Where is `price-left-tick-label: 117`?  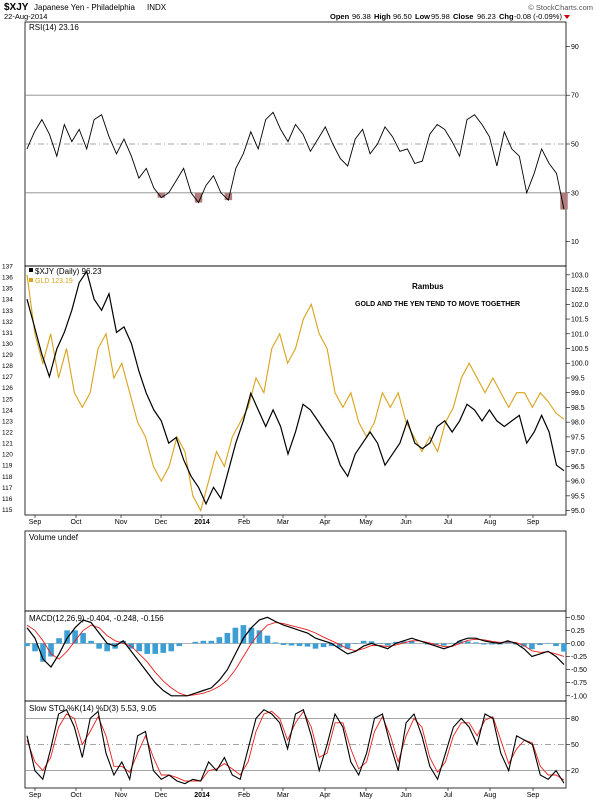 price-left-tick-label: 117 is located at coordinates (7, 488).